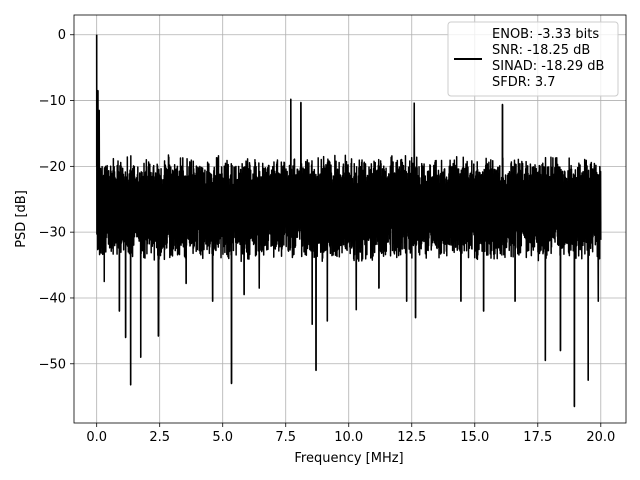 The height and width of the screenshot is (480, 640). I want to click on x-tick-label: 2.5, so click(159, 437).